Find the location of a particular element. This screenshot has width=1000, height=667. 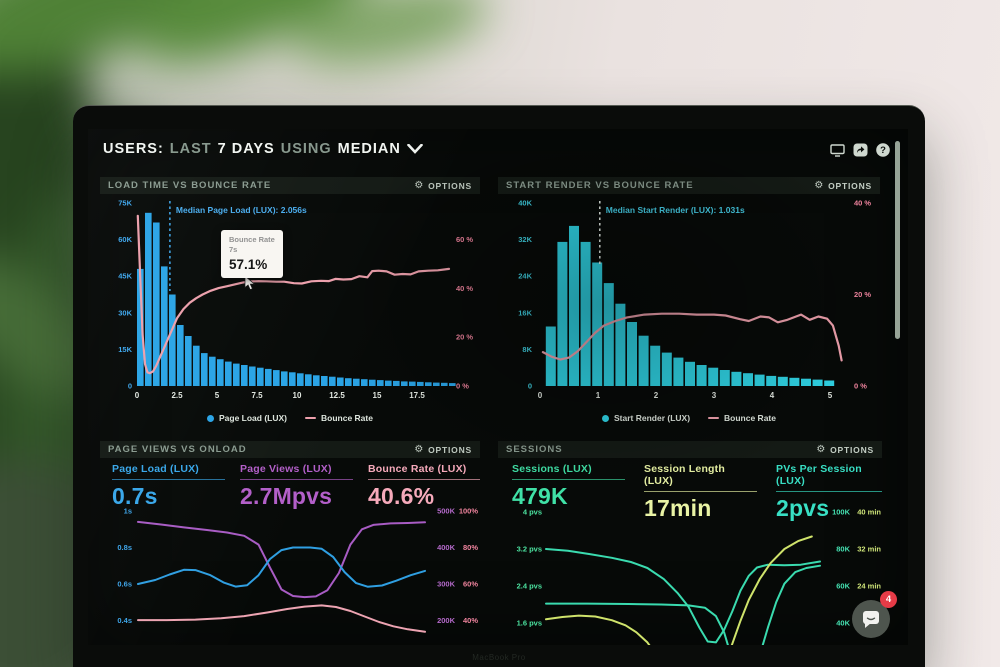

metric-page-views: Page Views (LUX) 2.7Mpvs is located at coordinates (296, 486).